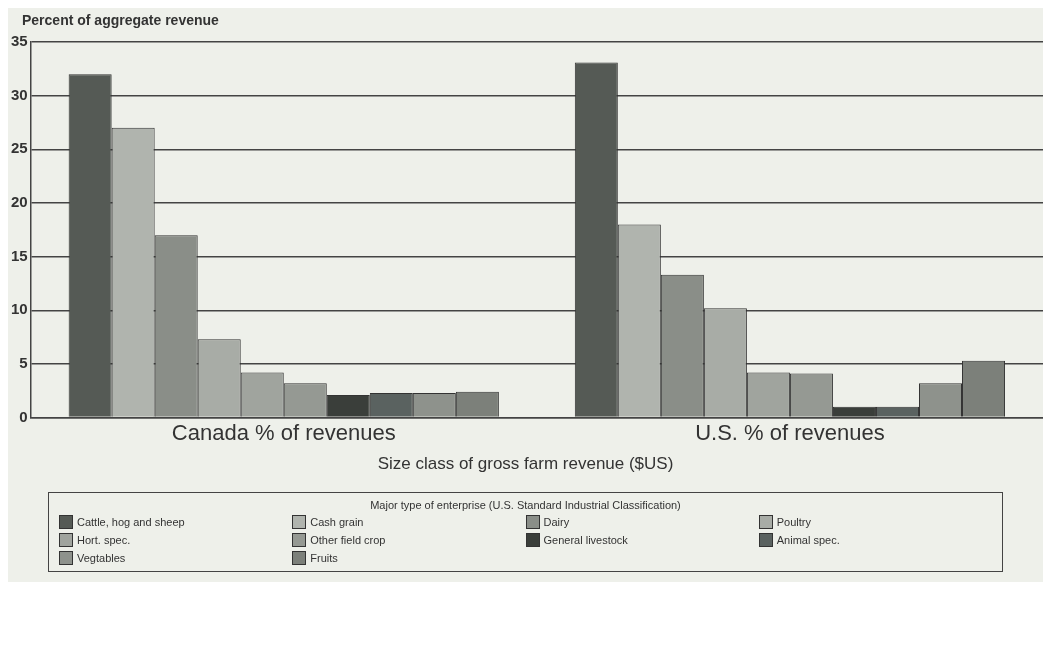 Image resolution: width=1051 pixels, height=651 pixels. Describe the element at coordinates (19, 94) in the screenshot. I see `y-tick-label: 30` at that location.